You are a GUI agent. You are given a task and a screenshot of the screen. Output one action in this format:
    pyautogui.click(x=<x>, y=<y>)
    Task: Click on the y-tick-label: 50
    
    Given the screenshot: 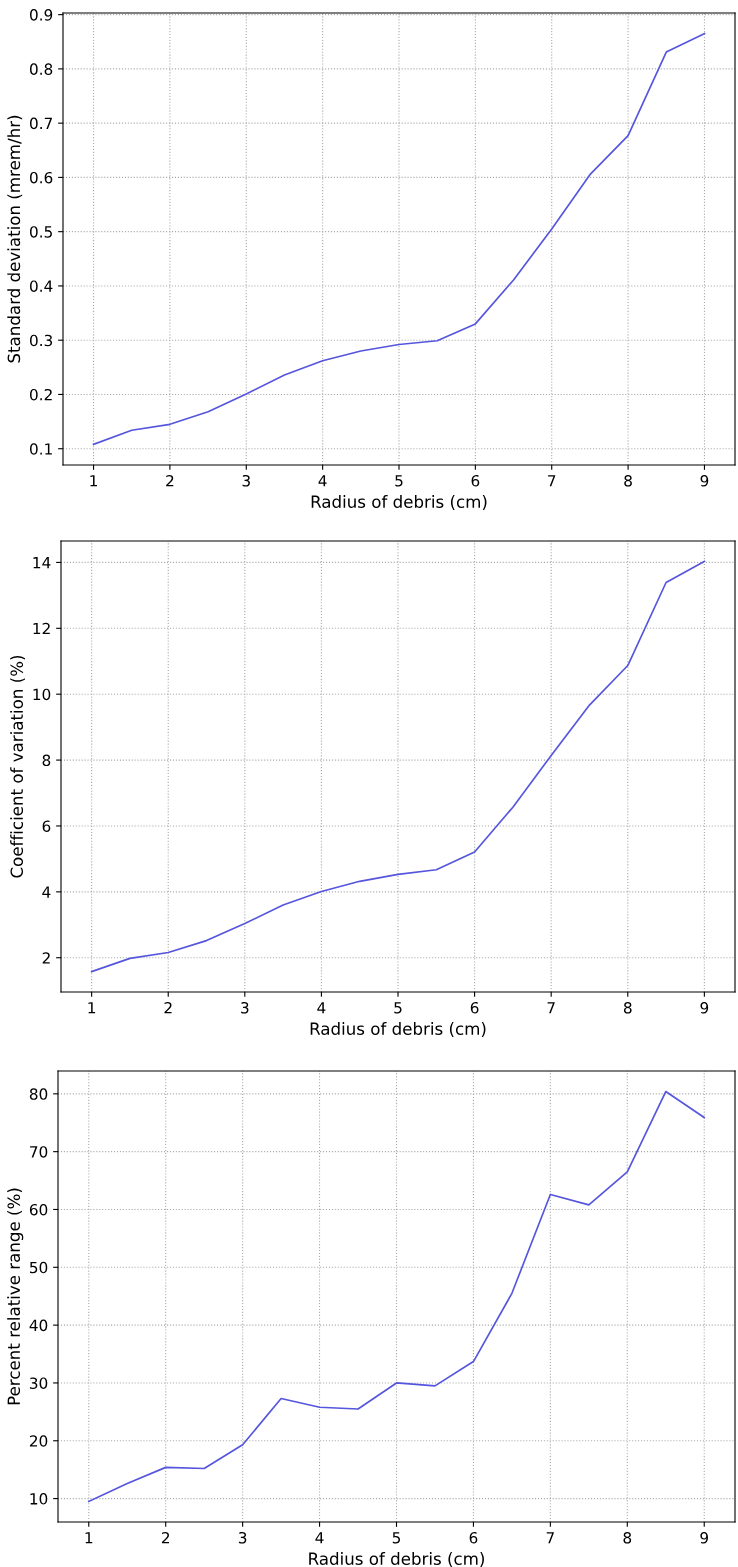 What is the action you would take?
    pyautogui.click(x=39, y=1267)
    